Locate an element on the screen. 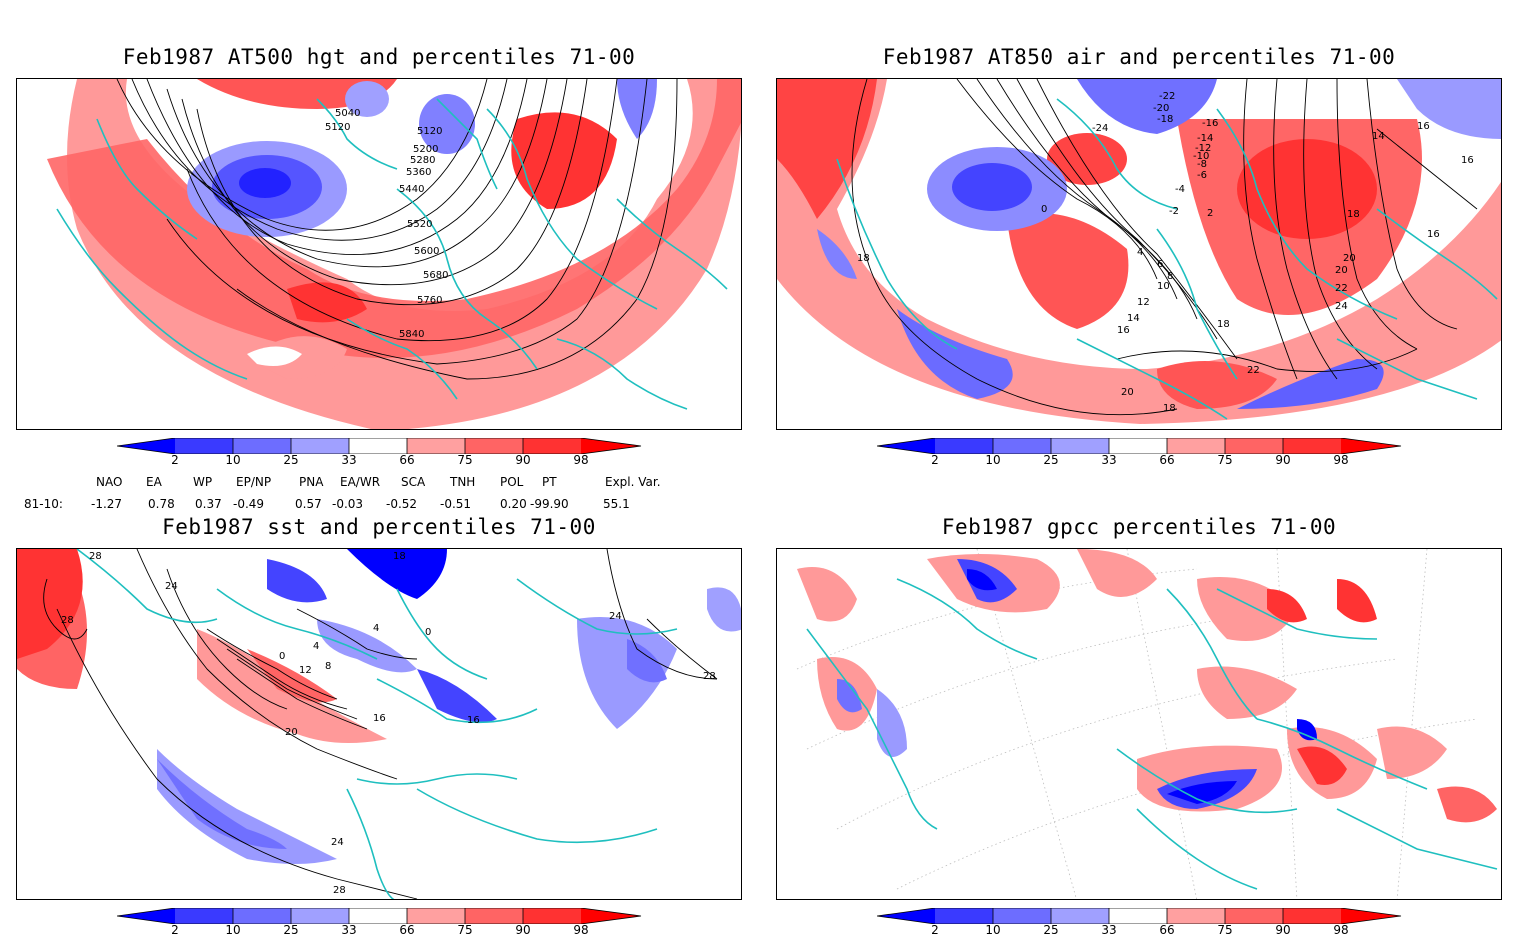 The width and height of the screenshot is (1520, 944). index-value: -0.52 is located at coordinates (402, 504).